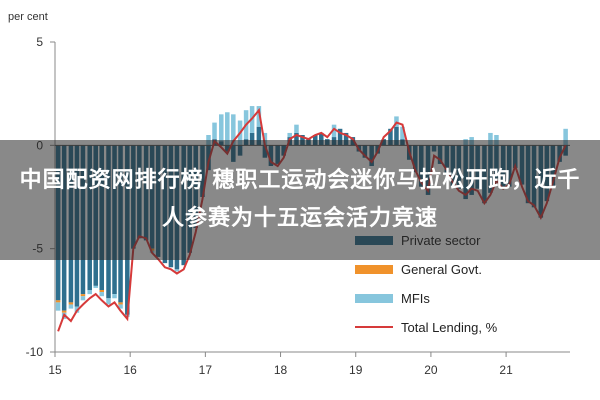  What do you see at coordinates (415, 298) in the screenshot?
I see `legend-label: MFIs` at bounding box center [415, 298].